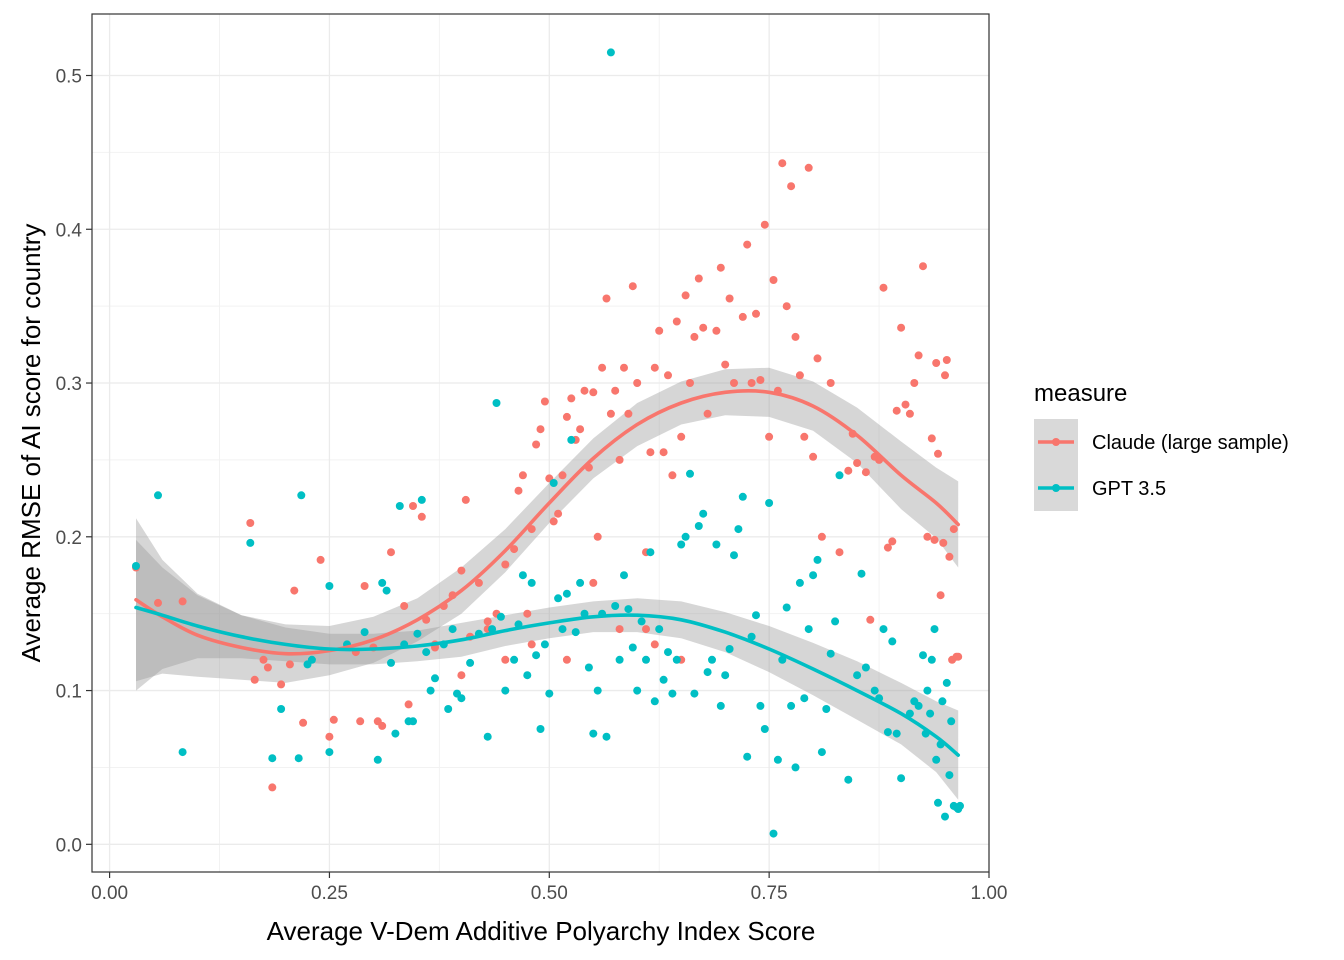  What do you see at coordinates (69, 77) in the screenshot?
I see `y-tick-label: 0.5` at bounding box center [69, 77].